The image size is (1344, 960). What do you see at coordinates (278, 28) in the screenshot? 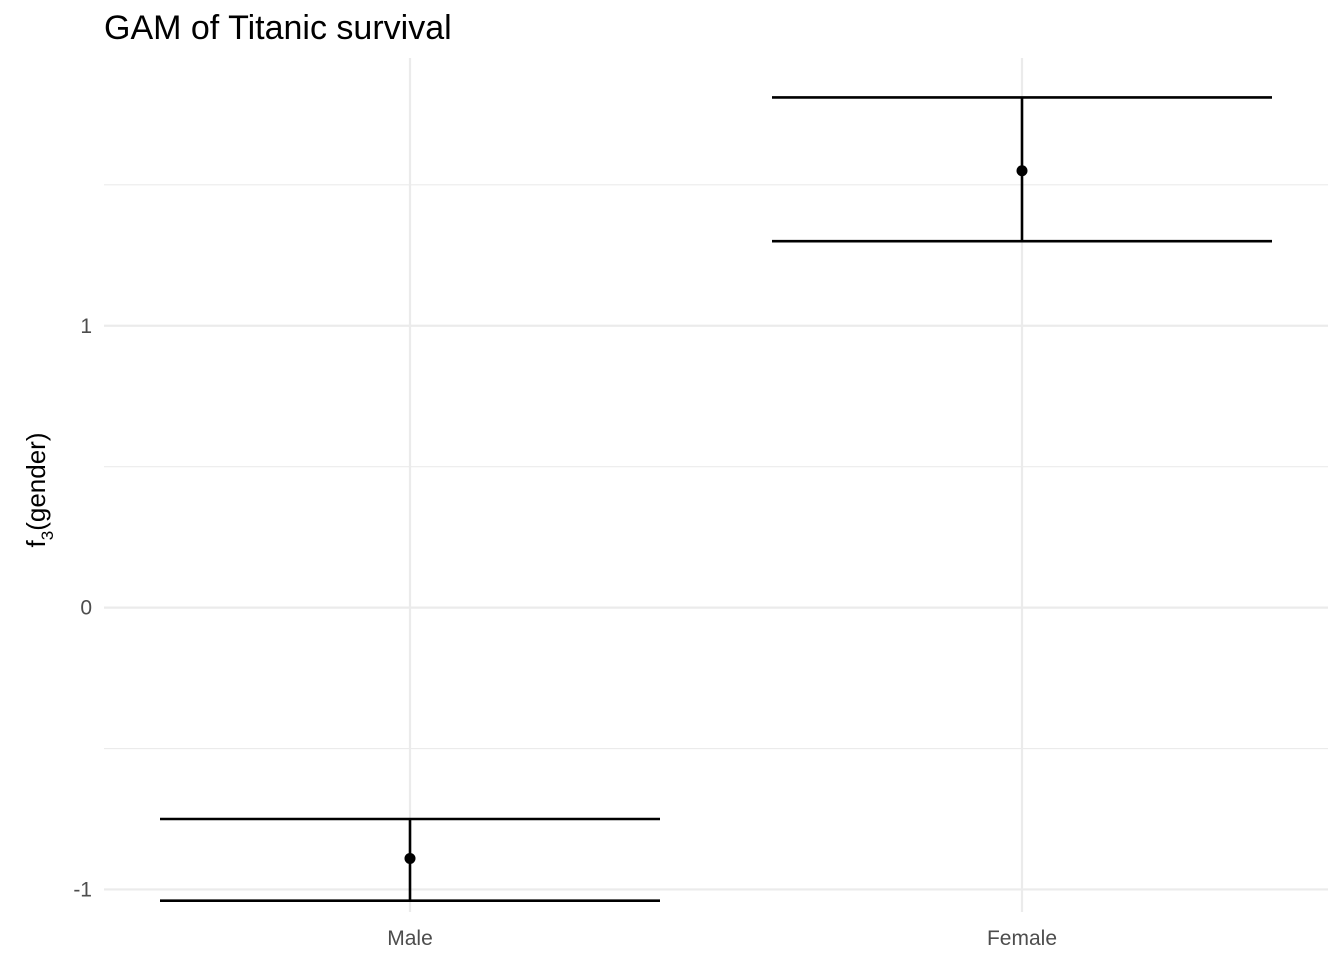
I see `chart-title: GAM of Titanic survival` at bounding box center [278, 28].